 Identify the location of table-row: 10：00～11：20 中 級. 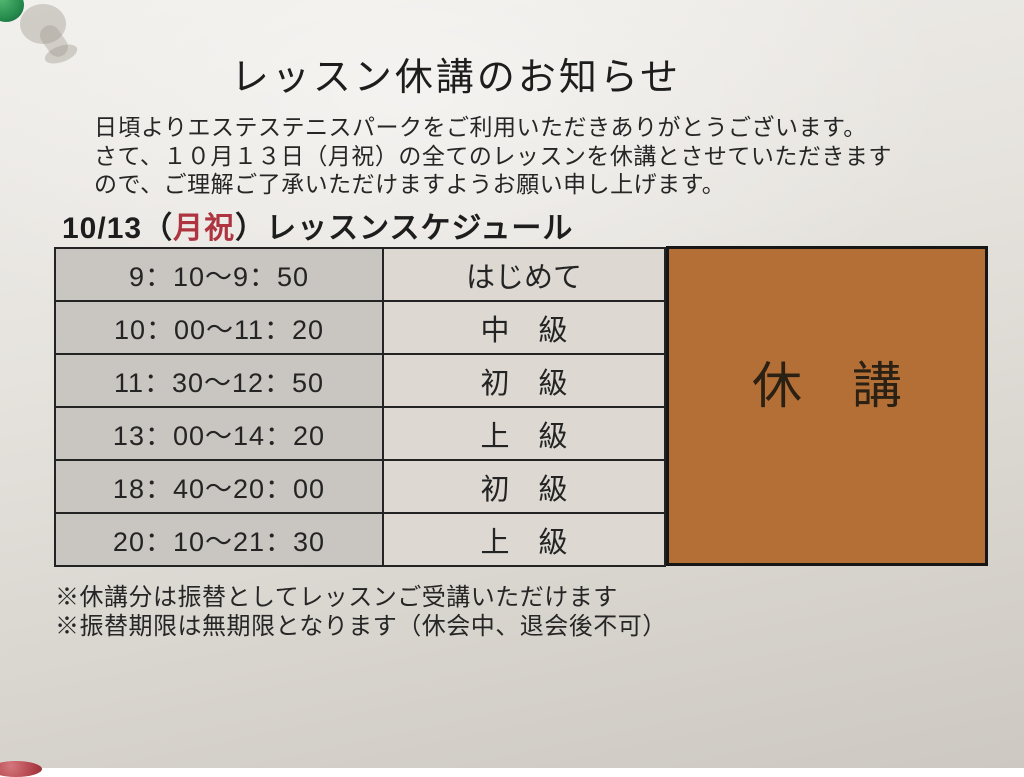
(360, 327).